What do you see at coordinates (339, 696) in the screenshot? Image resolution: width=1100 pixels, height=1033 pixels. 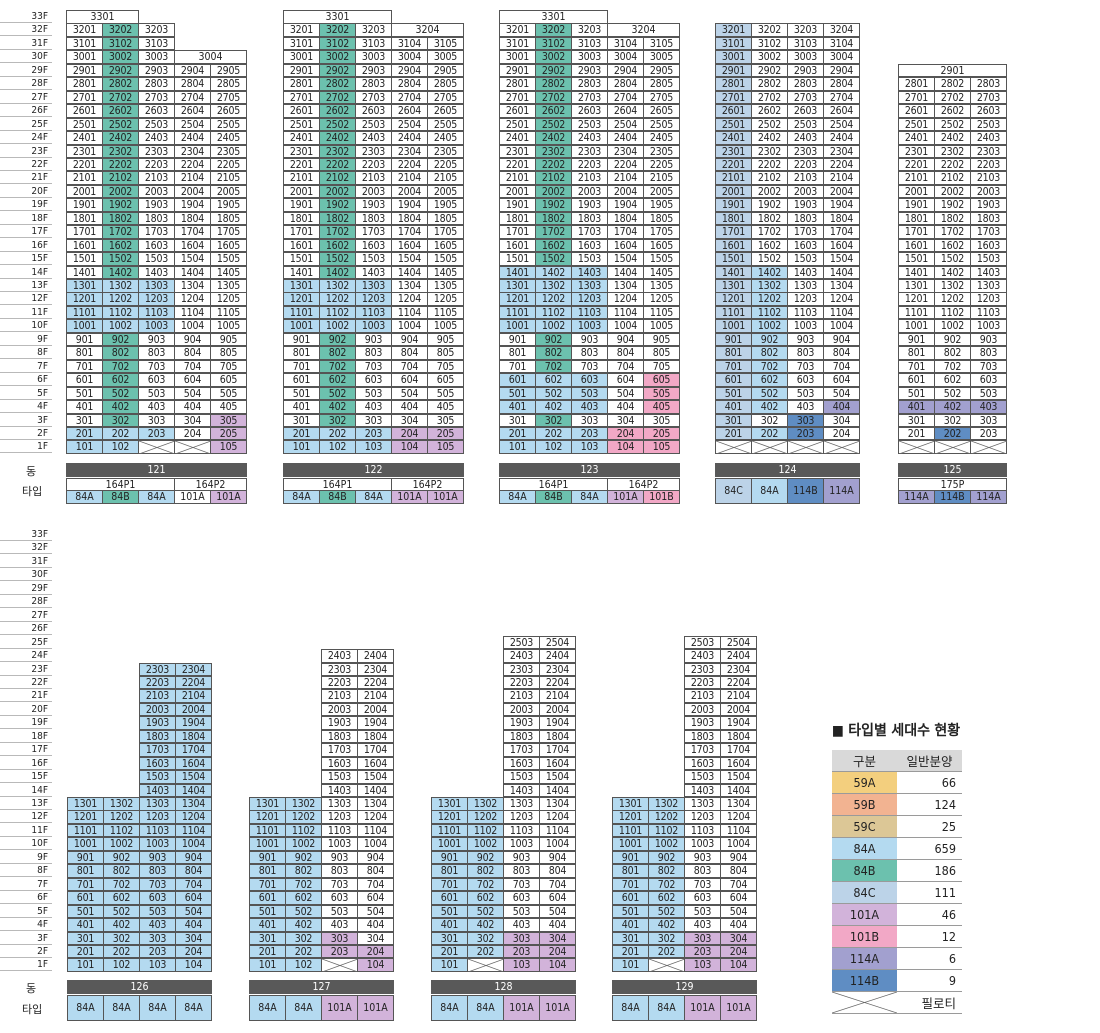 I see `unit-cell: 2103` at bounding box center [339, 696].